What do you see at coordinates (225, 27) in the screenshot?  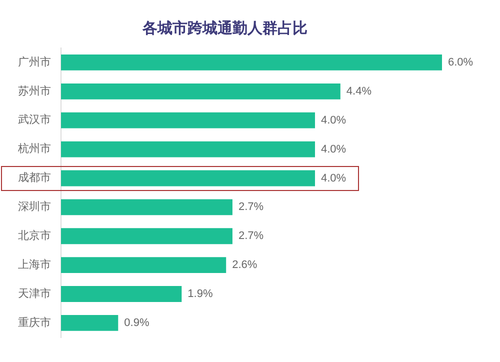 I see `chart-title: 各城市跨城通勤人群占比` at bounding box center [225, 27].